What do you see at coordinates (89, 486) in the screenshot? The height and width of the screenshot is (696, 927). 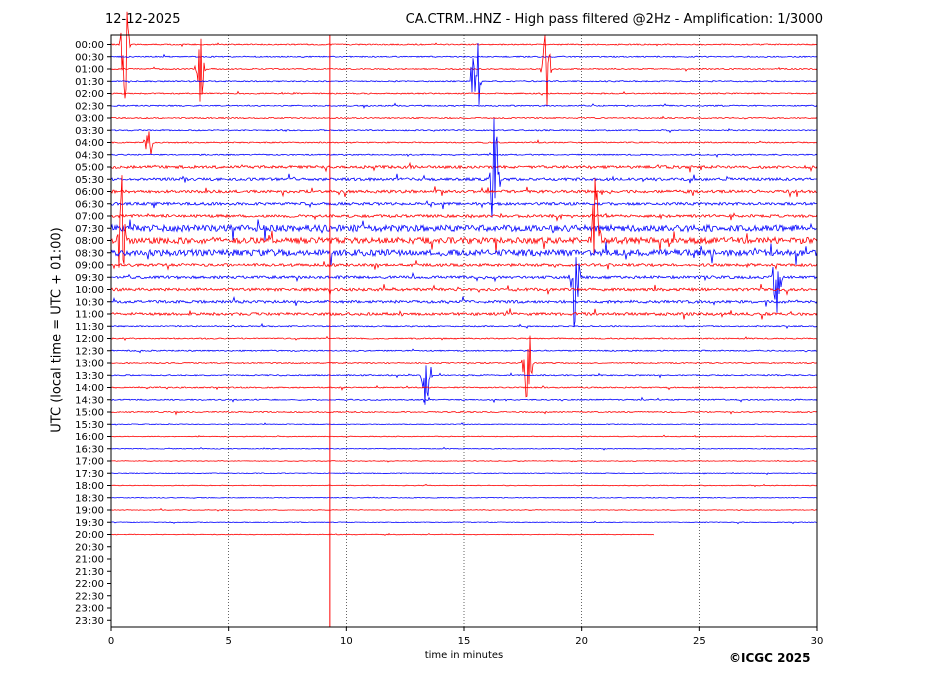 I see `y-tick-label: 18:00` at bounding box center [89, 486].